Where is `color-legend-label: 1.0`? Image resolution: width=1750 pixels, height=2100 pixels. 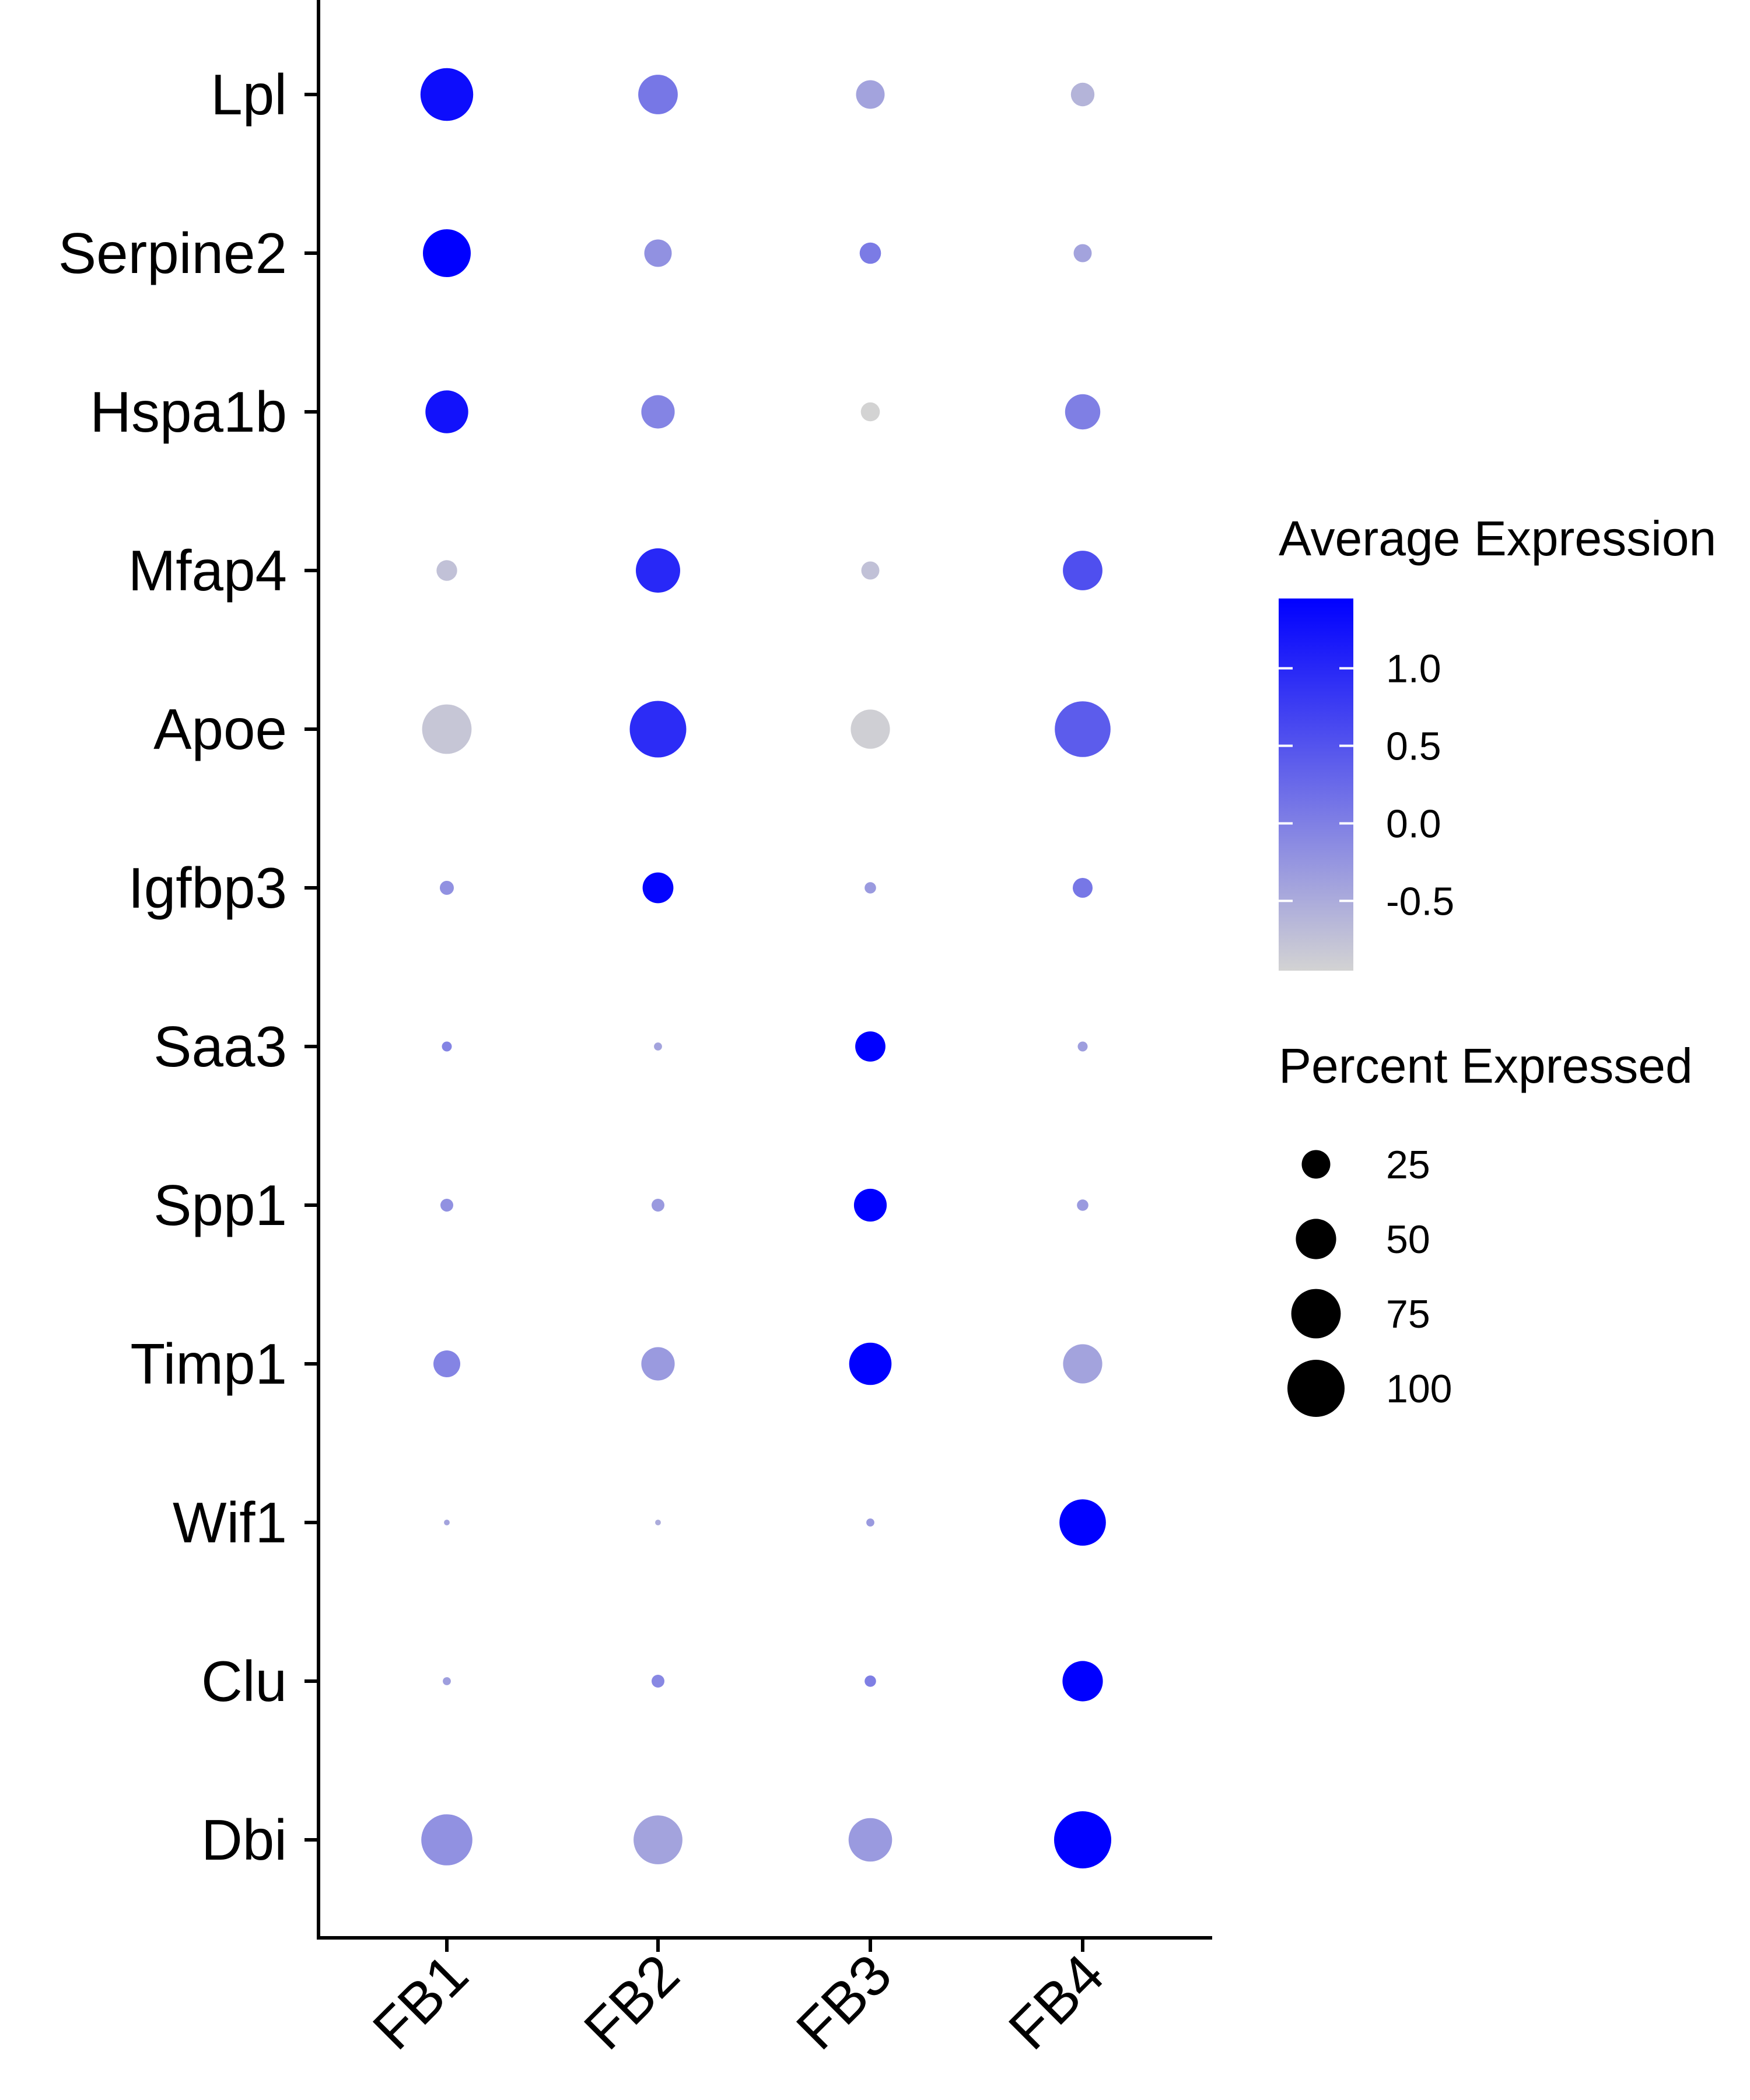
color-legend-label: 1.0 is located at coordinates (1413, 669).